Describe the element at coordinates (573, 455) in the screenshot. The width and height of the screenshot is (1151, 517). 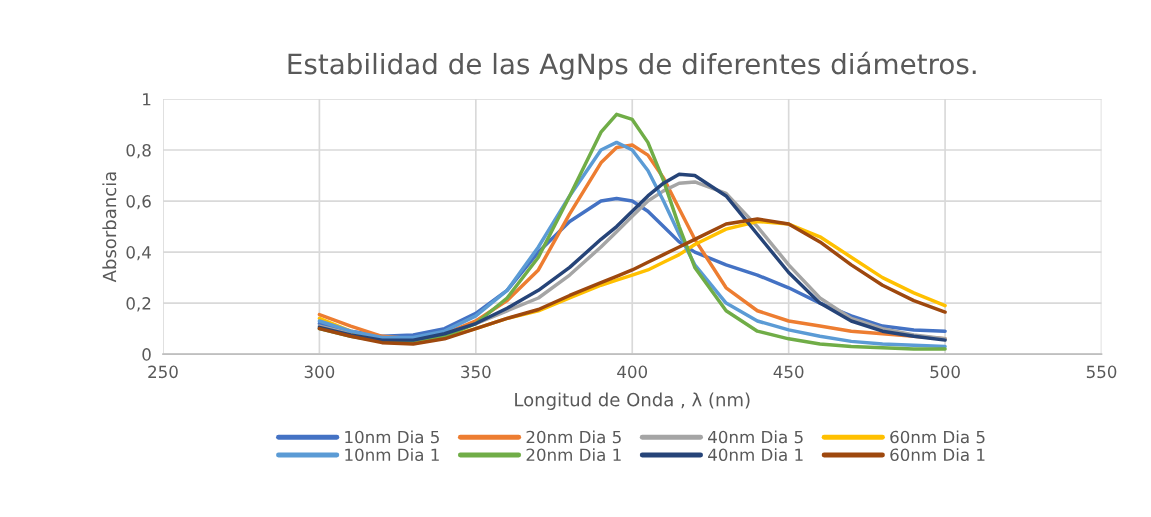
I see `legend-label: 20nm Dia 1` at that location.